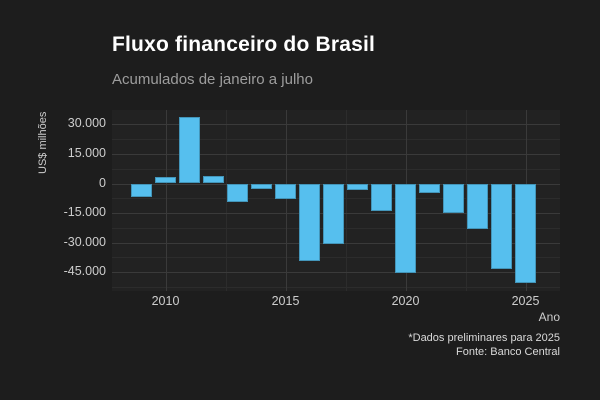 This screenshot has width=600, height=400. What do you see at coordinates (501, 226) in the screenshot?
I see `bar-2024` at bounding box center [501, 226].